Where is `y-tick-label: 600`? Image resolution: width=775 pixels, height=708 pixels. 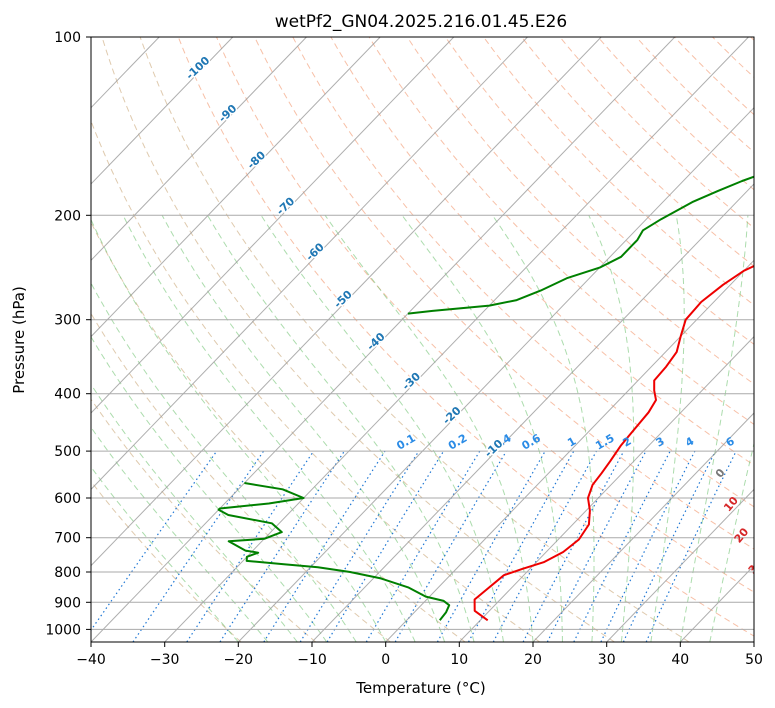 y-tick-label: 600 is located at coordinates (67, 499).